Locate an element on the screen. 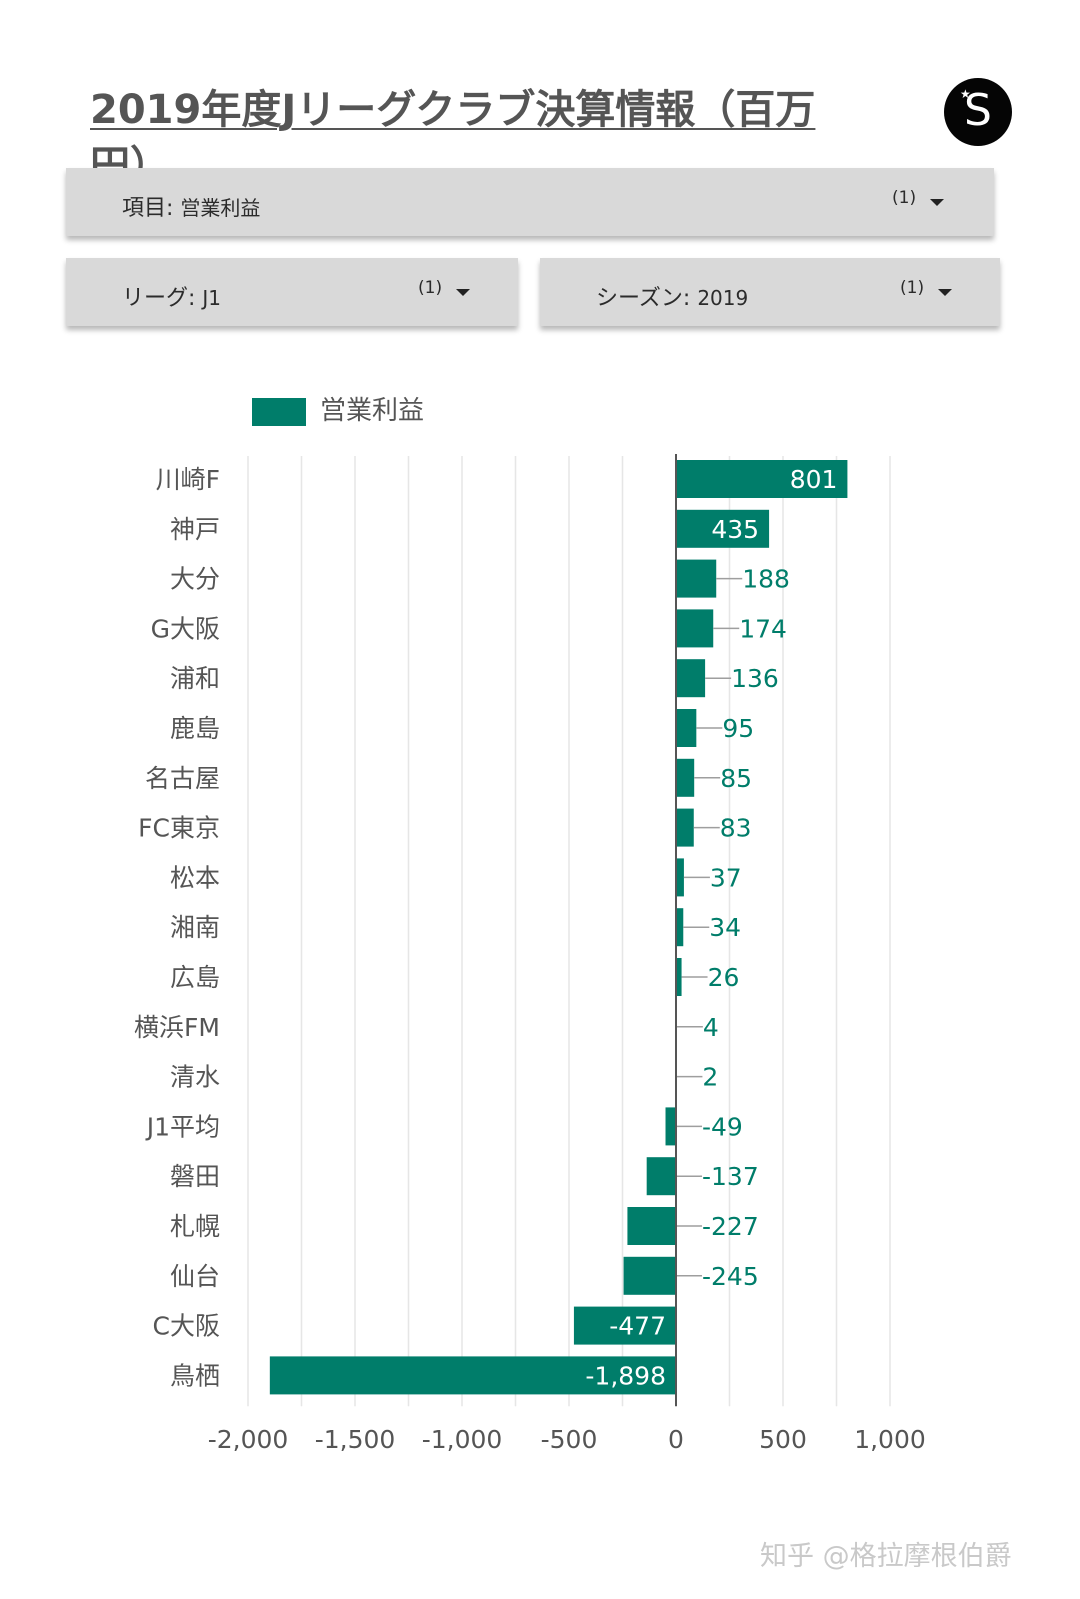  watermark: 知乎 @格拉摩根伯爵 is located at coordinates (886, 1556).